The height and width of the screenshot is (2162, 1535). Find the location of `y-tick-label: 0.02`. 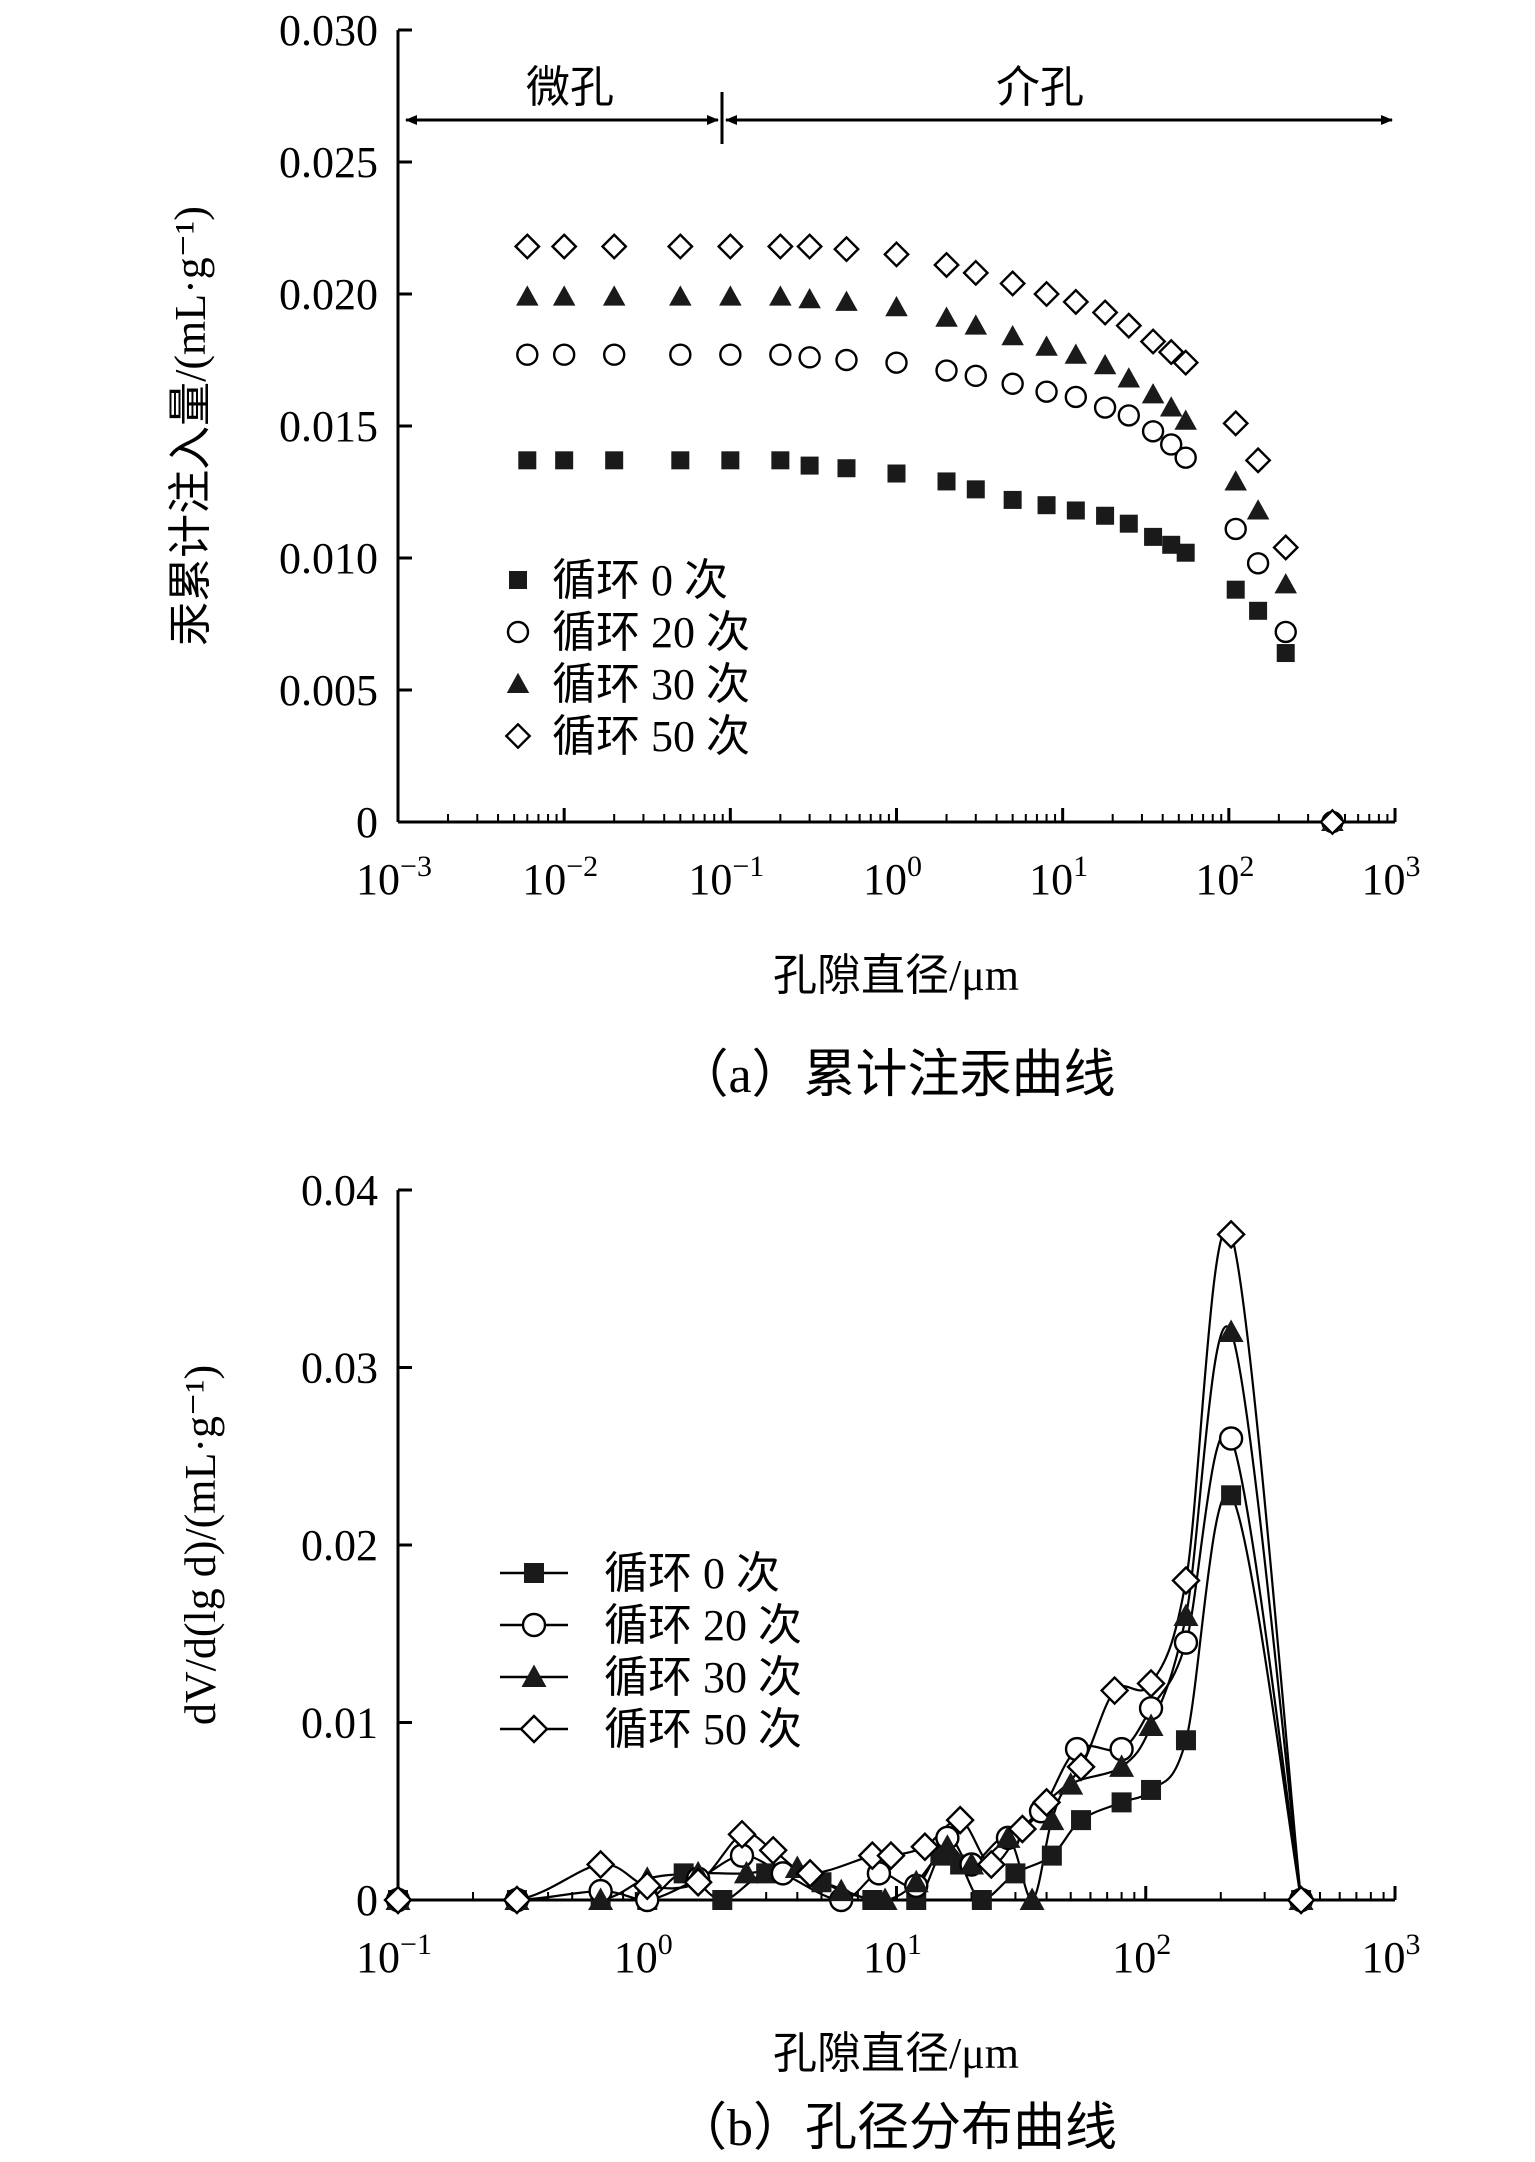

y-tick-label: 0.02 is located at coordinates (339, 1545).